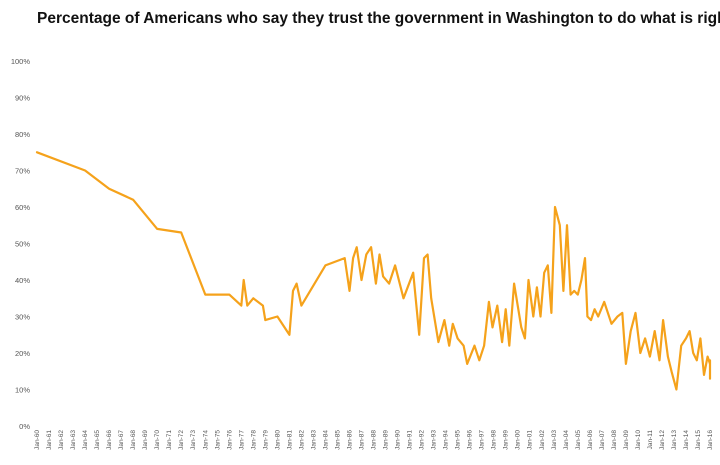 The width and height of the screenshot is (720, 465). I want to click on y-tick-label: 90%, so click(22, 98).